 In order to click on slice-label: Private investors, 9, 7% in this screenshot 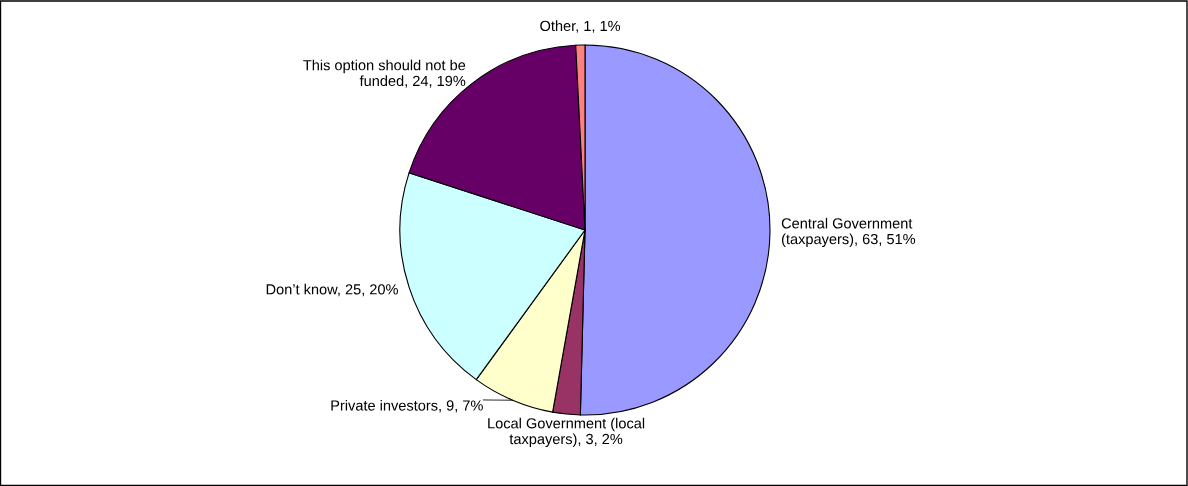, I will do `click(407, 406)`.